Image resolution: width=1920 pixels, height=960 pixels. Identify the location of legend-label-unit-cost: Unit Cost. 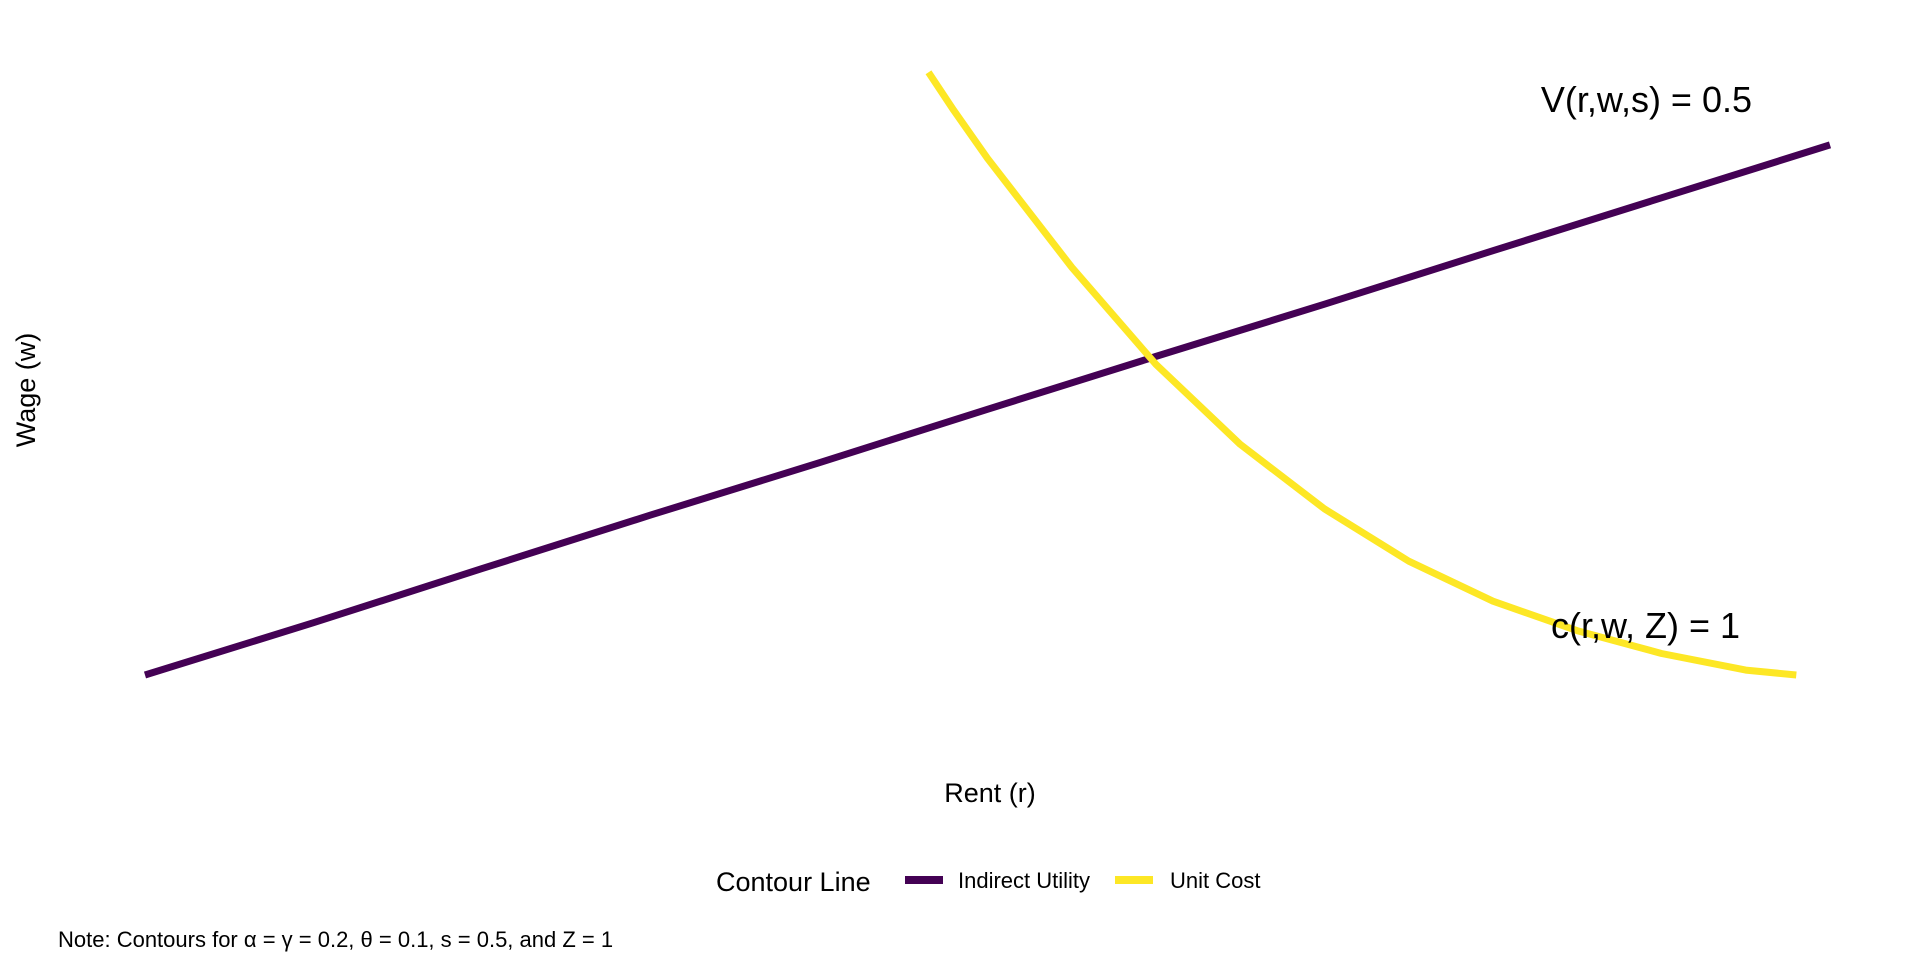
(1215, 880).